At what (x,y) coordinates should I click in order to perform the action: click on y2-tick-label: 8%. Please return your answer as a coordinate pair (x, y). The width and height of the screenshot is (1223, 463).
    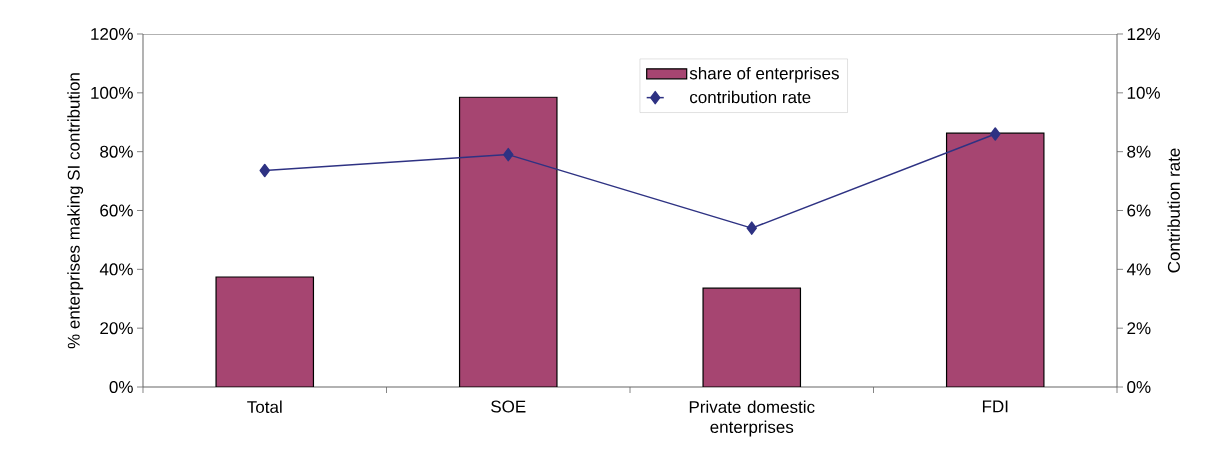
    Looking at the image, I should click on (1139, 151).